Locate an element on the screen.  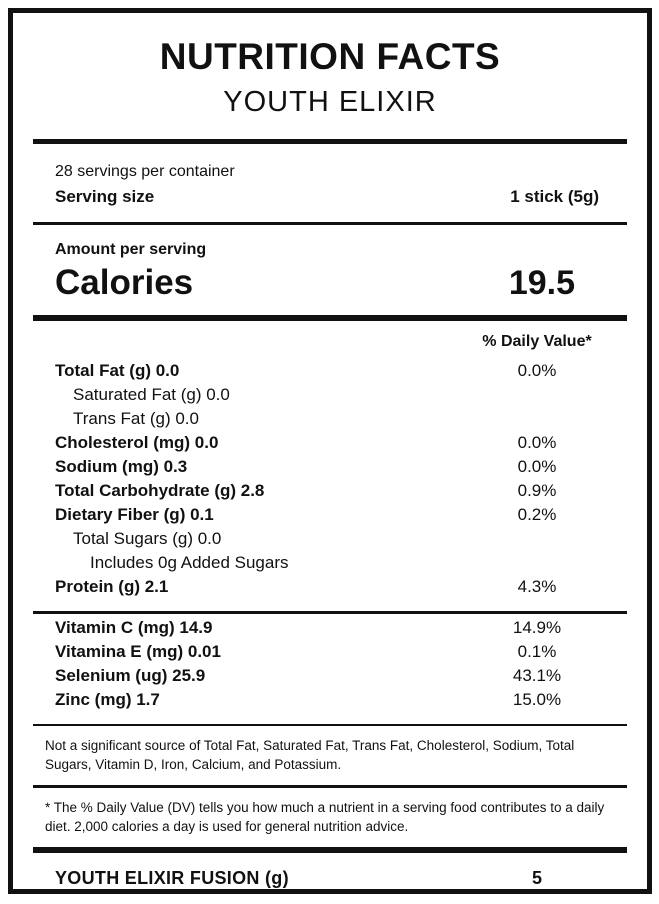
nutrient-name: Total Carbohydrate (g) 2.8 is located at coordinates (160, 490).